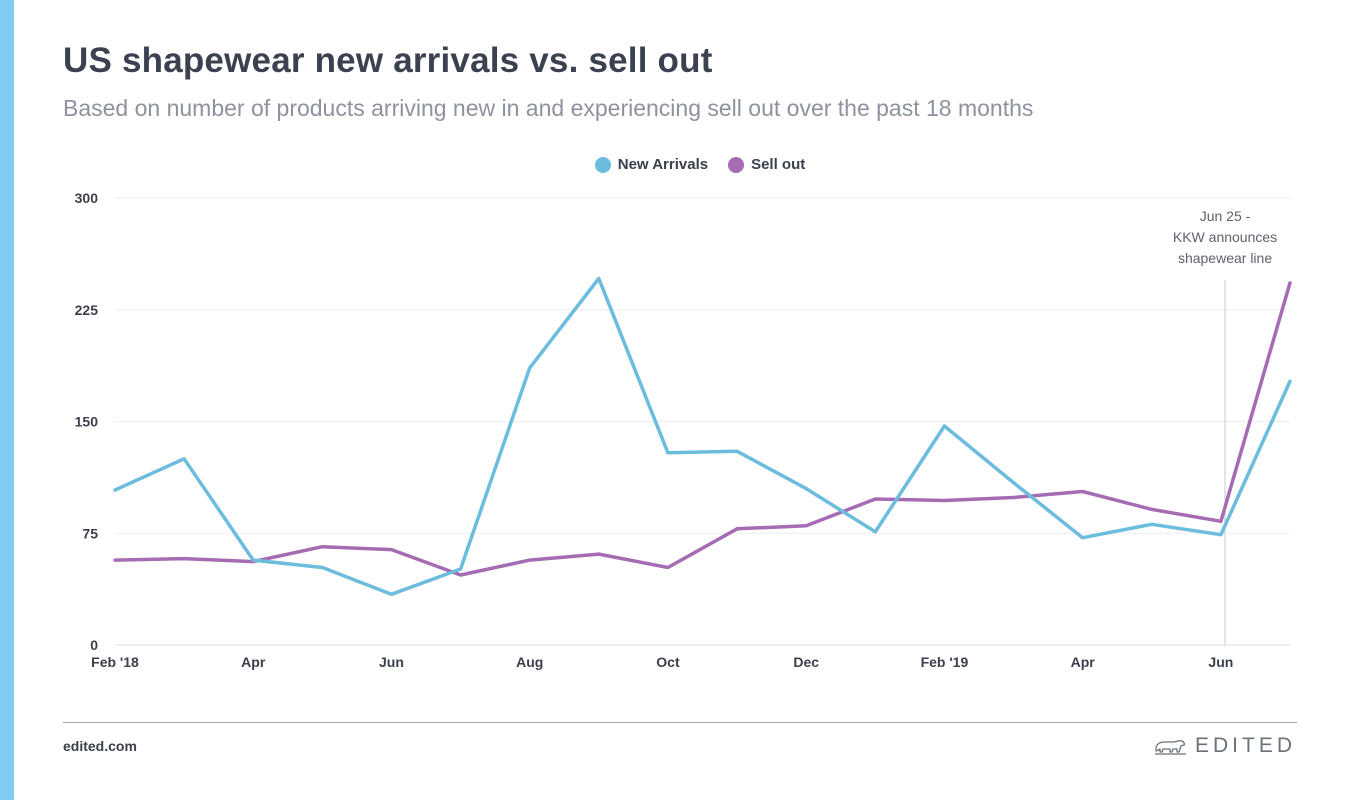 Image resolution: width=1360 pixels, height=800 pixels. Describe the element at coordinates (87, 310) in the screenshot. I see `y-tick-label-225: 225` at that location.